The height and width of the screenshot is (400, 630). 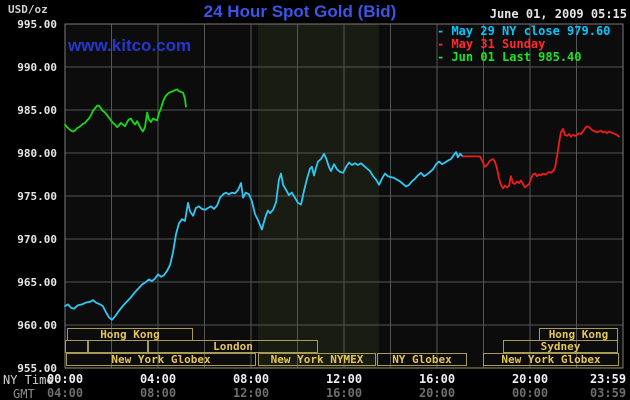 I want to click on x-tick-gmt: 20:00, so click(x=437, y=393).